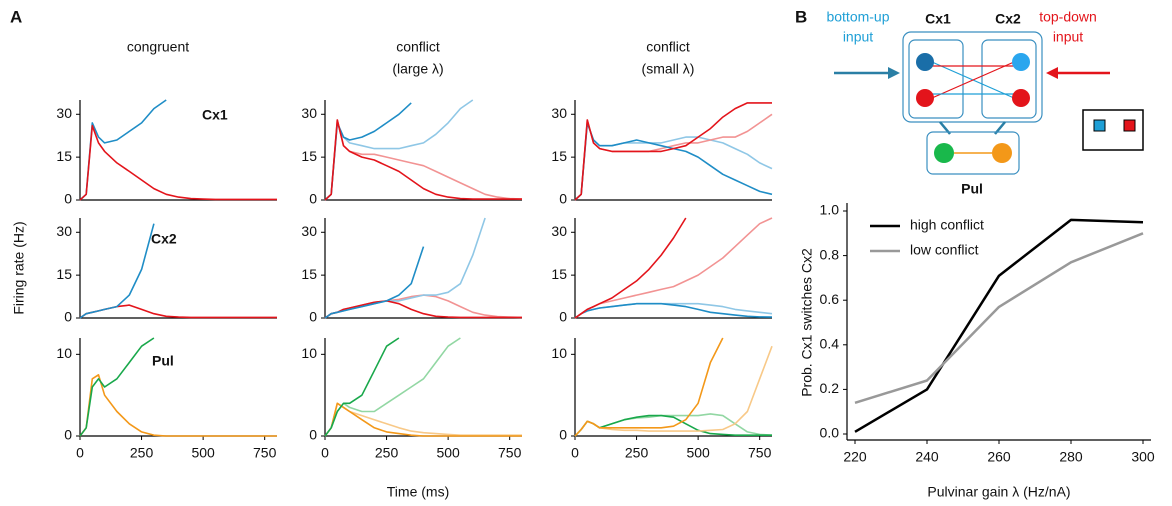  What do you see at coordinates (19, 267) in the screenshot?
I see `y-axis-label: Firing rate (Hz)` at bounding box center [19, 267].